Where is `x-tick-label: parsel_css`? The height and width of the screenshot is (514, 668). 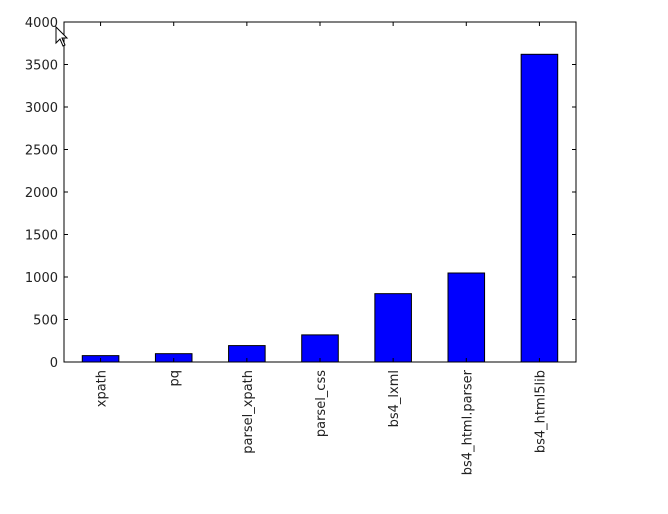
x-tick-label: parsel_css is located at coordinates (321, 403).